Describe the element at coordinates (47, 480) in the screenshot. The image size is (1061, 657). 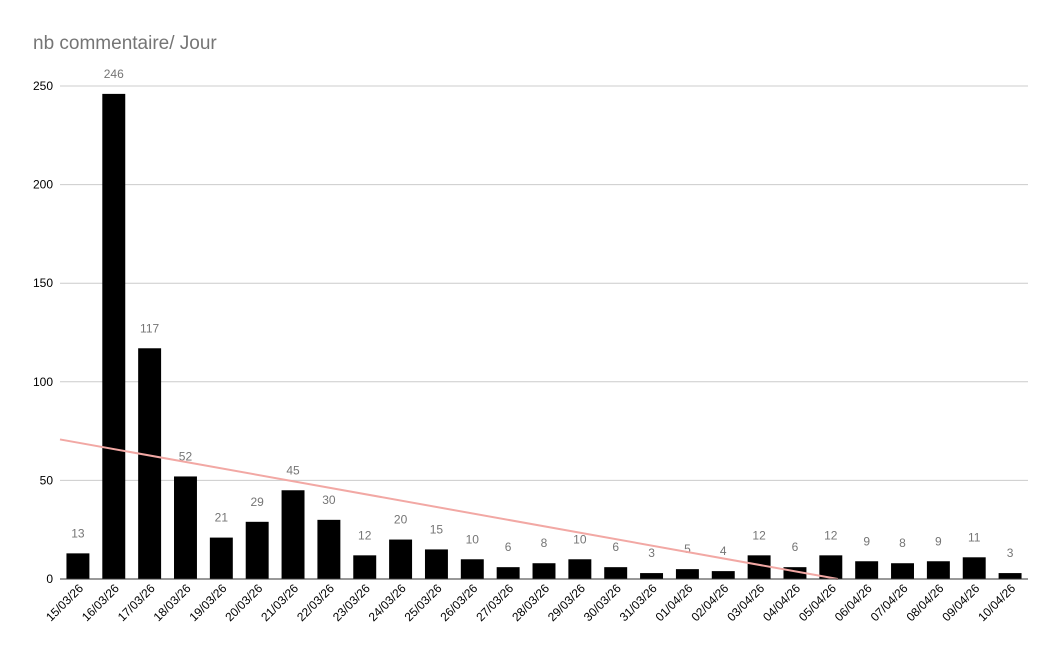
I see `y-tick-label: 50` at that location.